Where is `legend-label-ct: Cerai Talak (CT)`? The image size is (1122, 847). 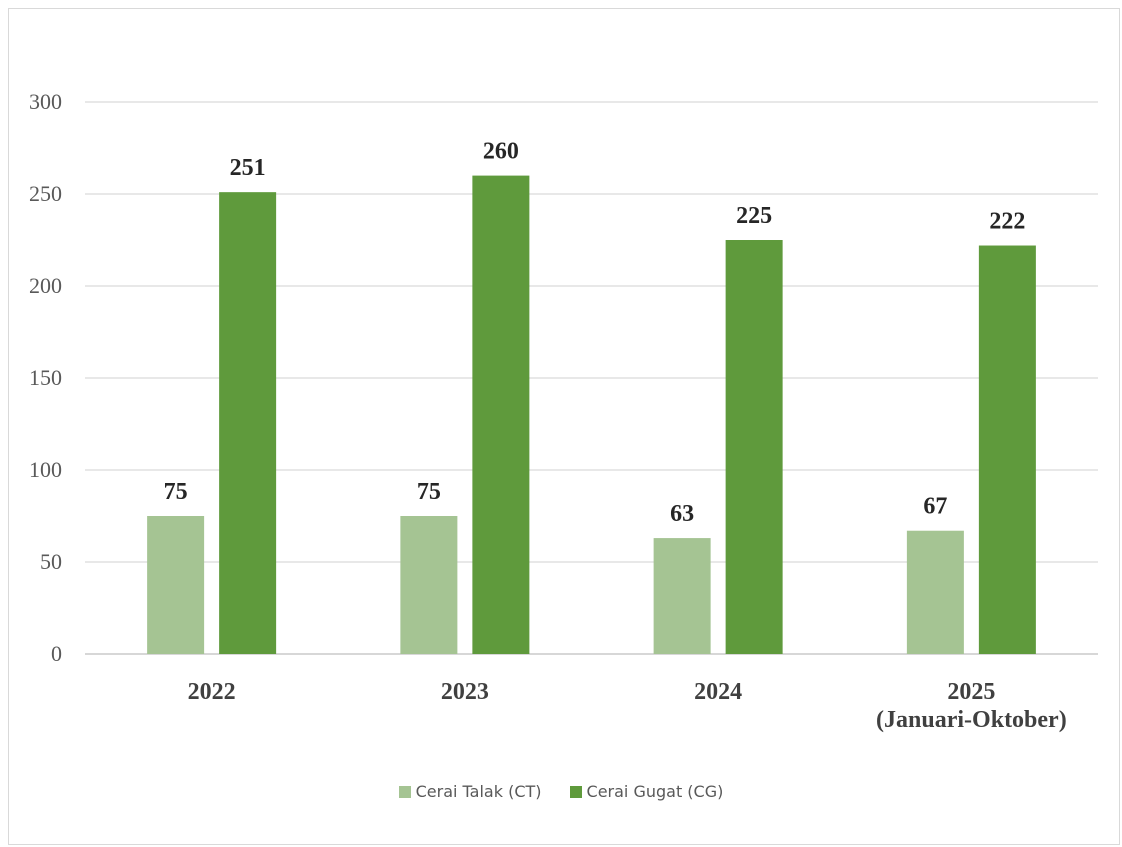 legend-label-ct: Cerai Talak (CT) is located at coordinates (478, 791).